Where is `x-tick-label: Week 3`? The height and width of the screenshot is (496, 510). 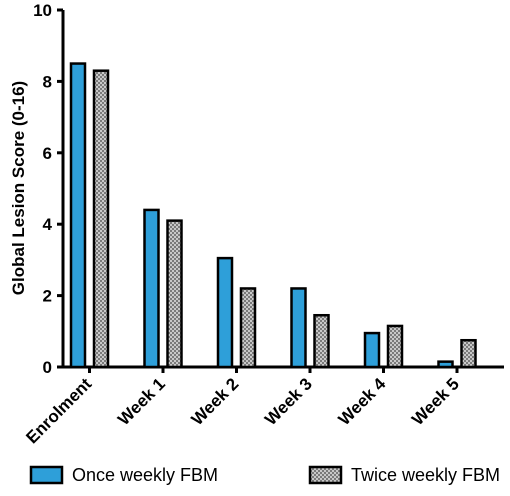
x-tick-label: Week 3 is located at coordinates (288, 401).